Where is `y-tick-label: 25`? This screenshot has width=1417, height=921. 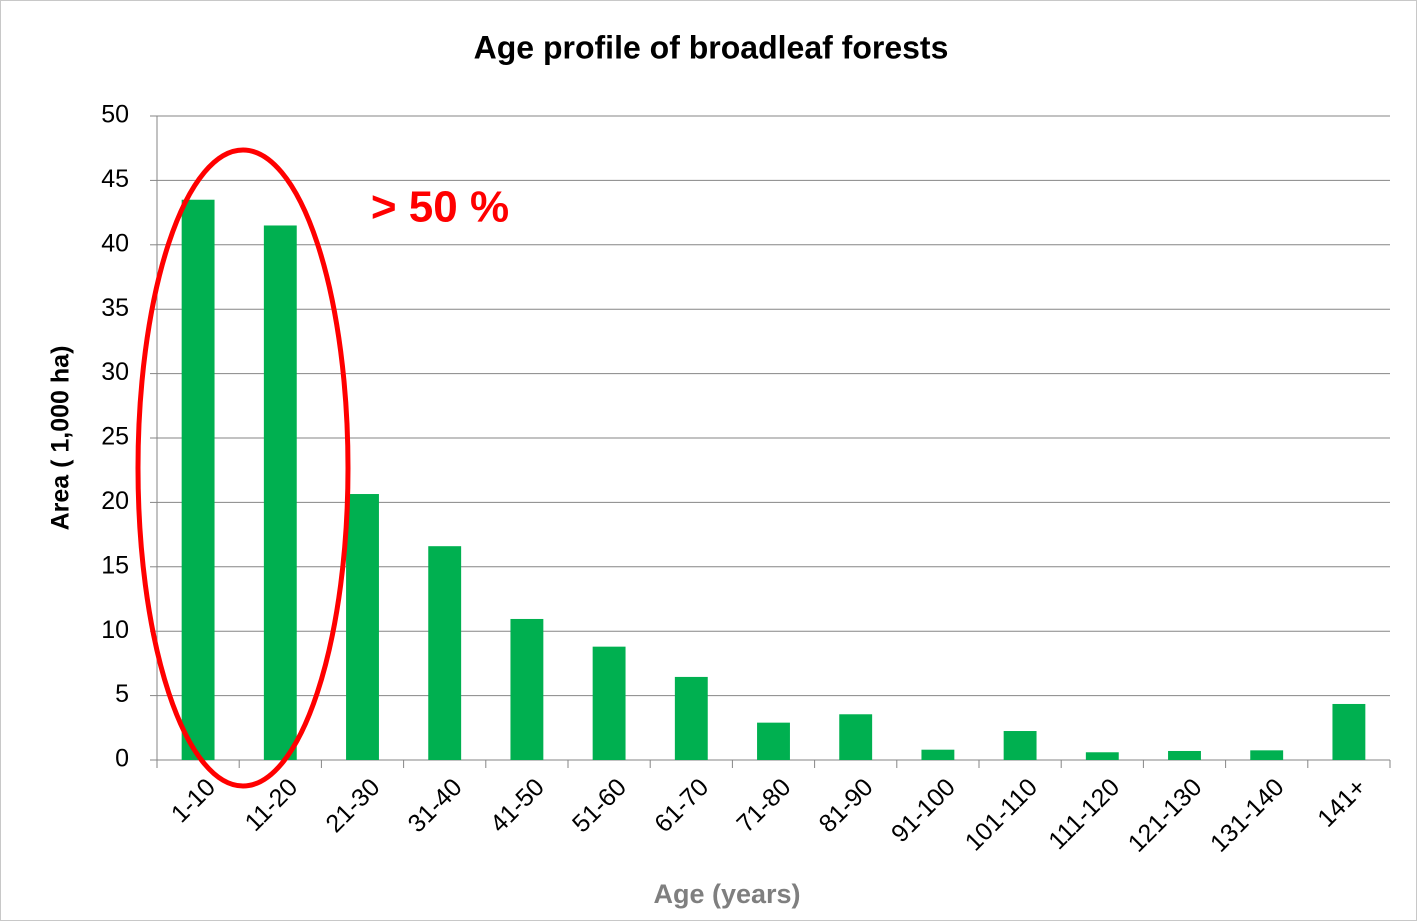 y-tick-label: 25 is located at coordinates (115, 437).